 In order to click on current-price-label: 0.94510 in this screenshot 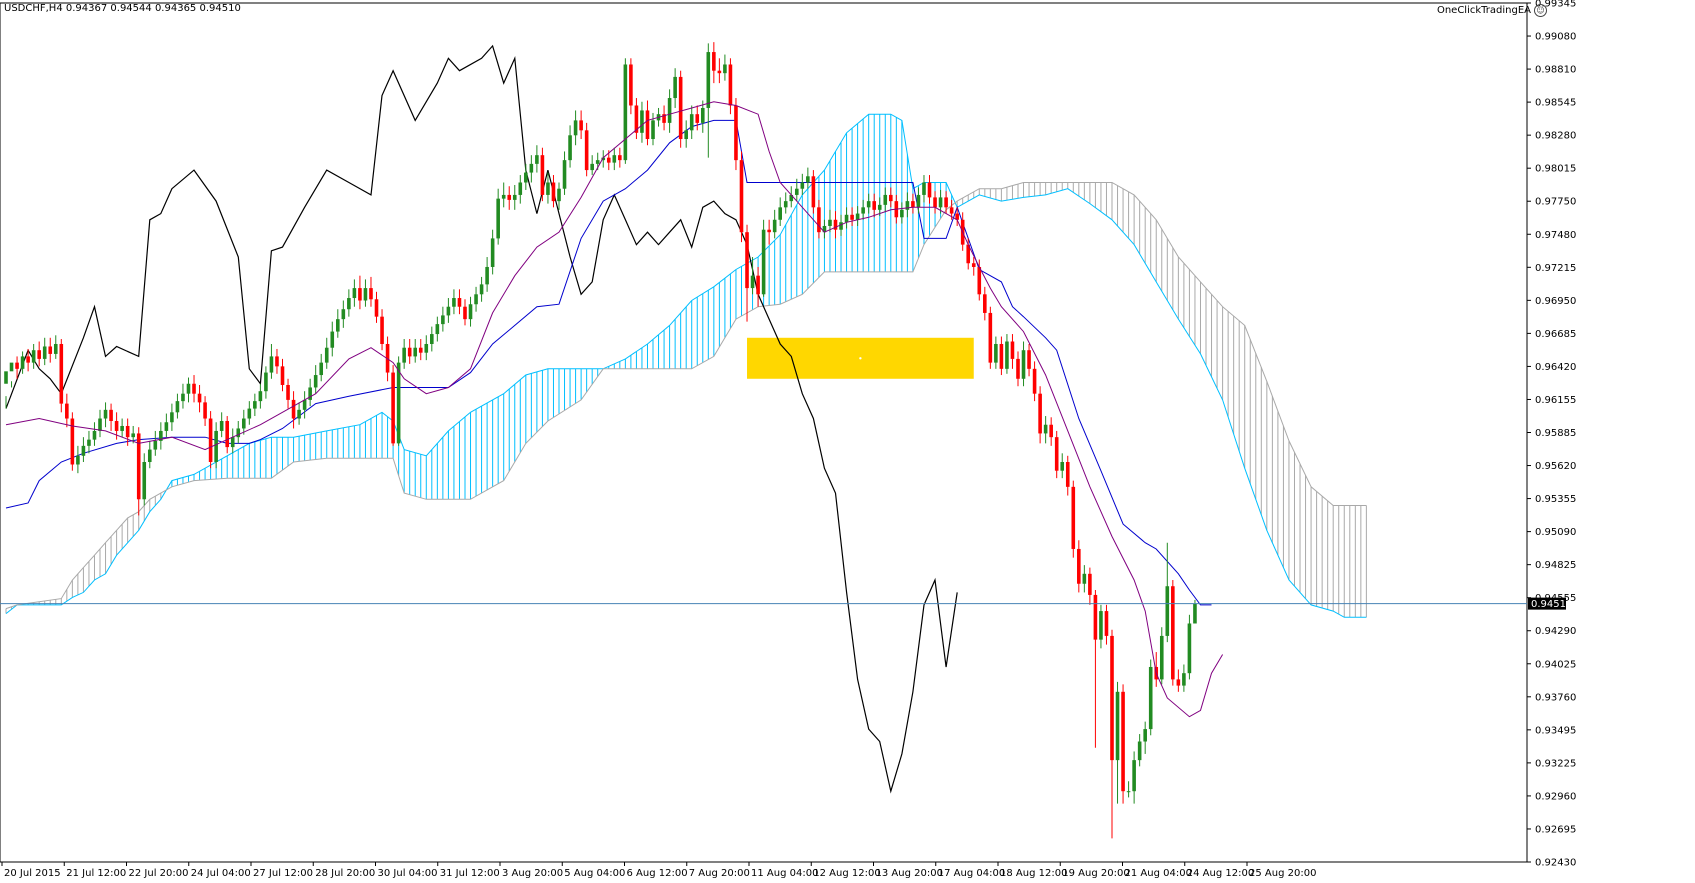, I will do `click(1551, 604)`.